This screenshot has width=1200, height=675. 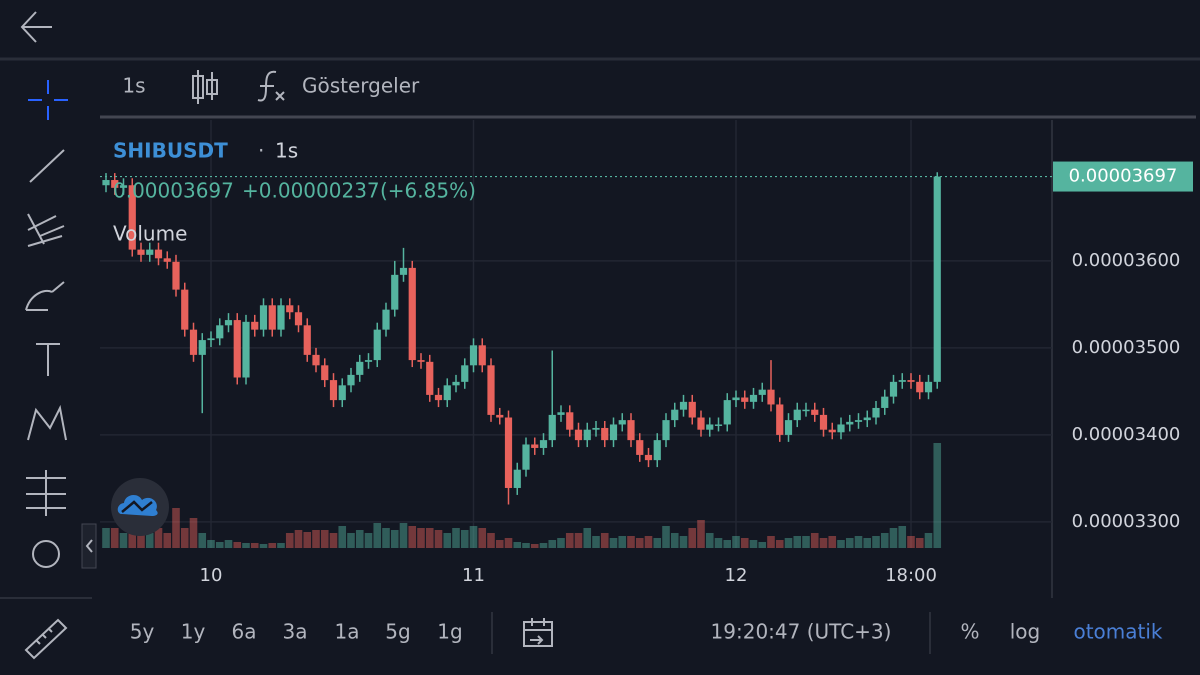 What do you see at coordinates (244, 632) in the screenshot?
I see `range-button: 6a` at bounding box center [244, 632].